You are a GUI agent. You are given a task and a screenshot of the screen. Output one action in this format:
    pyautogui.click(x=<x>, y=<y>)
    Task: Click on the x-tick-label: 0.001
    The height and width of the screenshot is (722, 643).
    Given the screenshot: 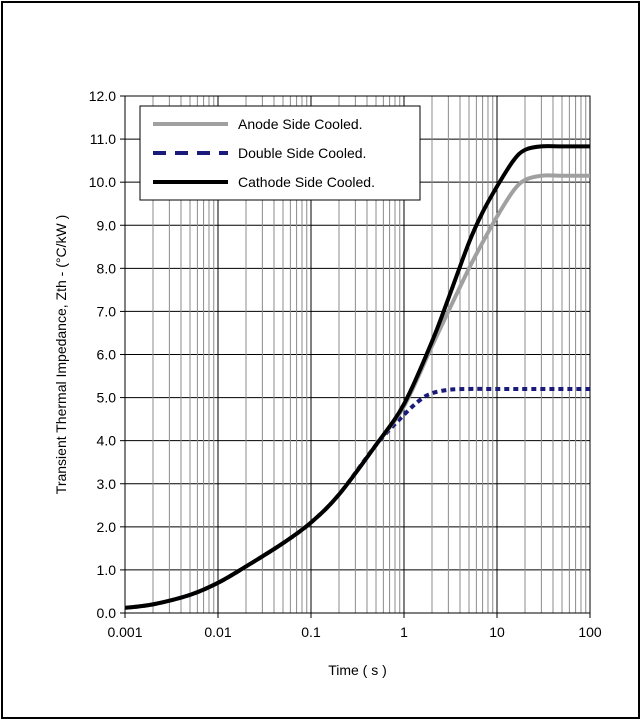 What is the action you would take?
    pyautogui.click(x=124, y=632)
    